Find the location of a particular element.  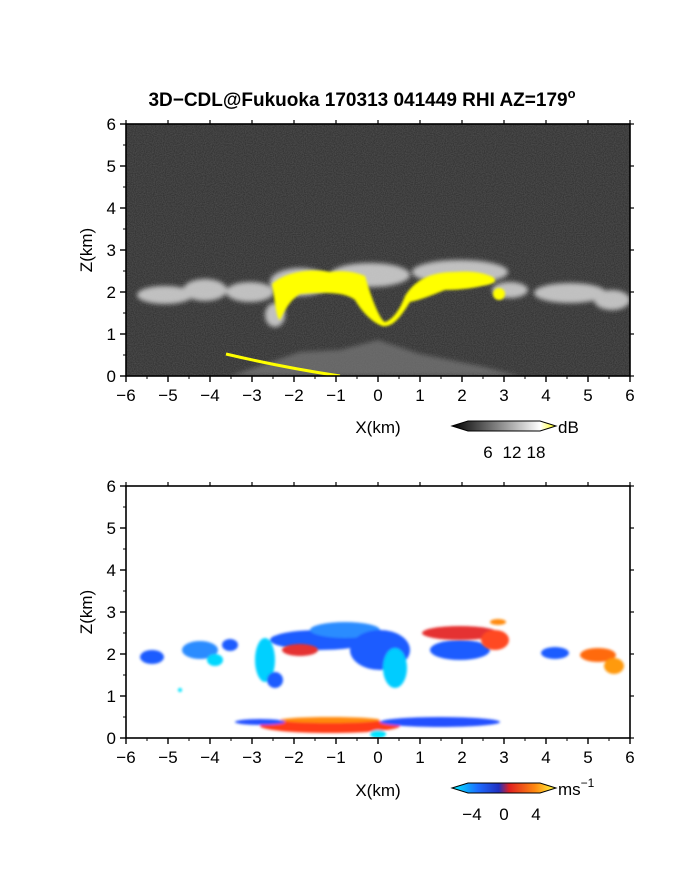

reflectivity-xlabel: X(km) is located at coordinates (377, 427).